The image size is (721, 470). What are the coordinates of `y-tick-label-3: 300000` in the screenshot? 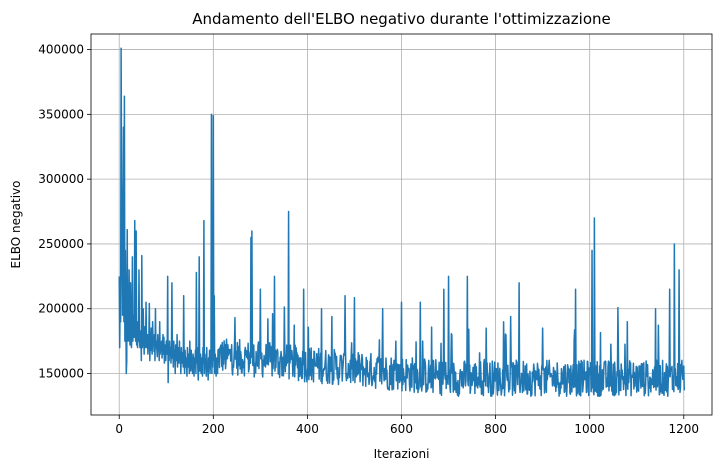 It's located at (61, 179).